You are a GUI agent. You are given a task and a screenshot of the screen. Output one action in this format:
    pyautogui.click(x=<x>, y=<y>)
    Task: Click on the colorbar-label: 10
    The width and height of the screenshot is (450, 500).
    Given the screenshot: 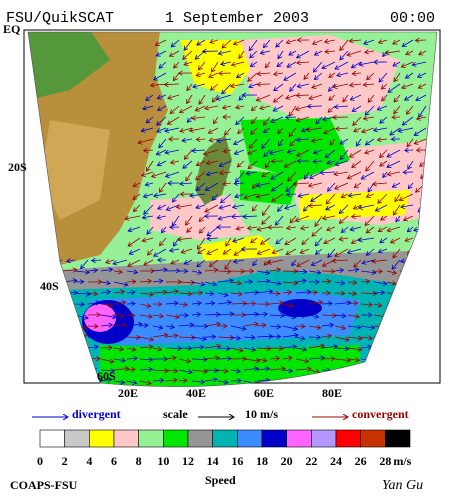 What is the action you would take?
    pyautogui.click(x=163, y=461)
    